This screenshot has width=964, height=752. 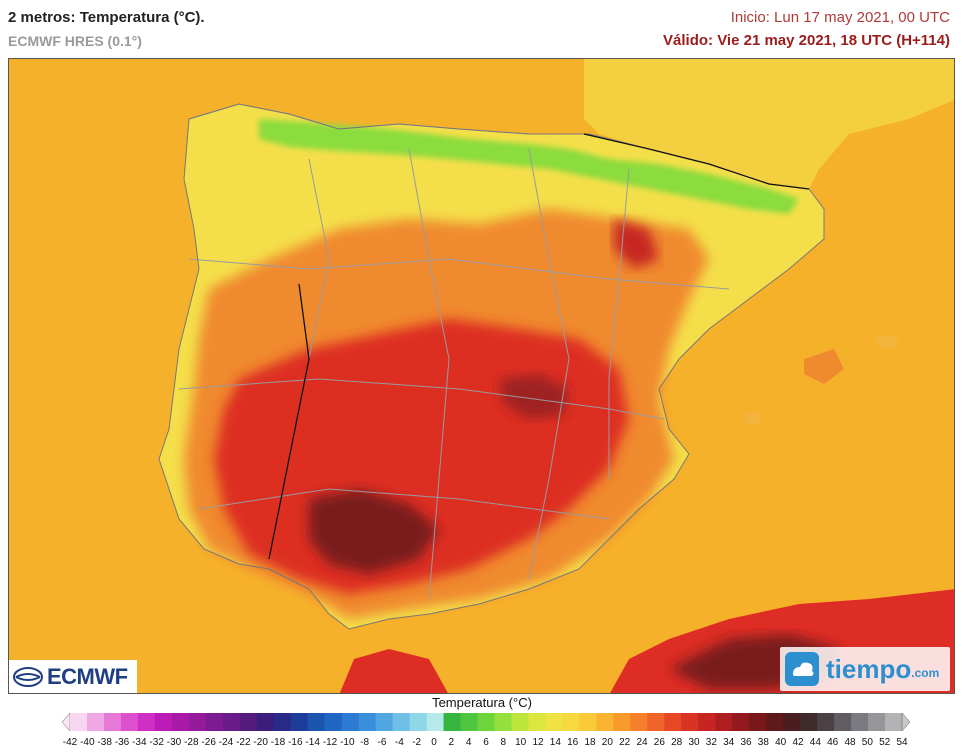 I want to click on france-land, so click(x=769, y=124).